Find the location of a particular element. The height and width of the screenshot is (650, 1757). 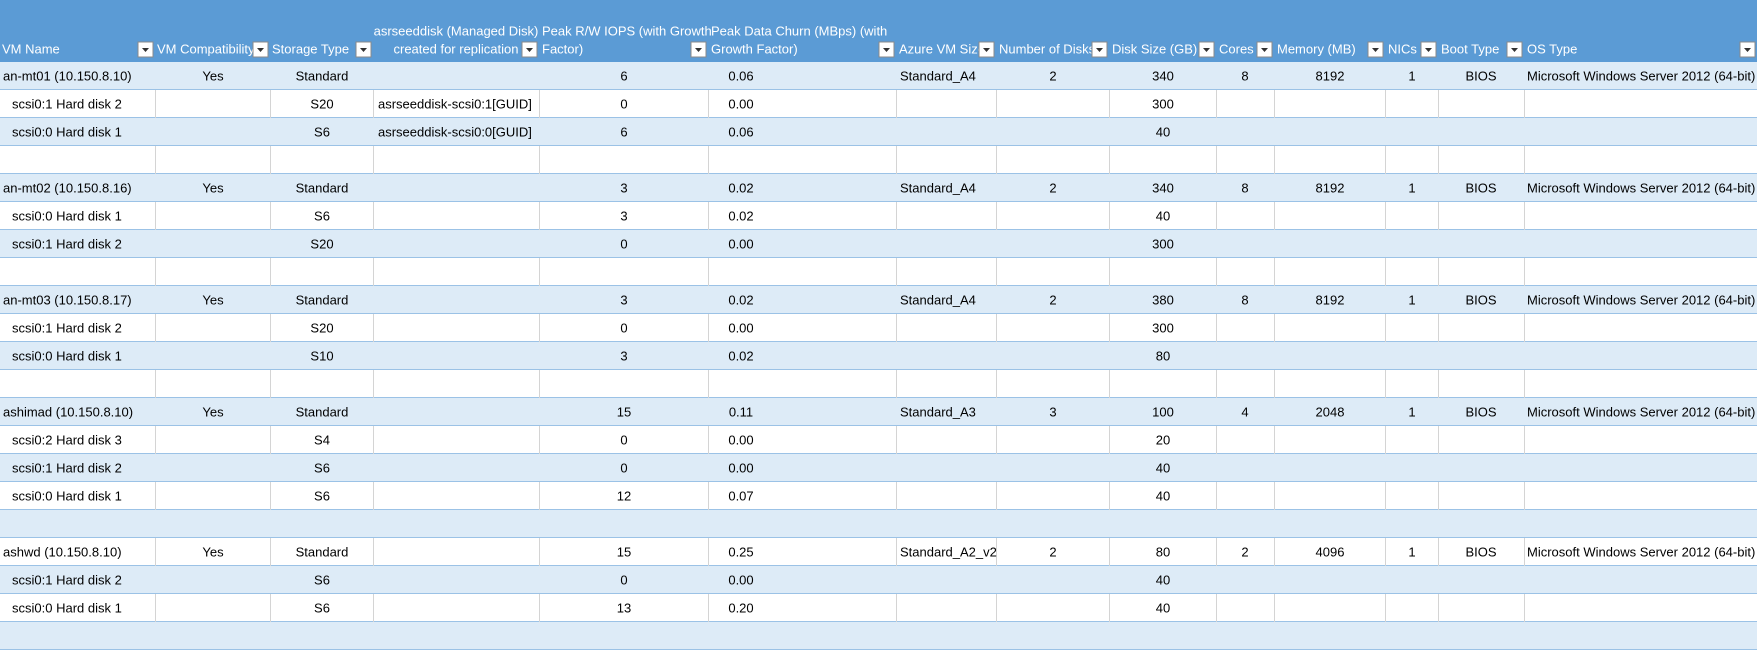

cell-text: scsi0:1 Hard disk 2 is located at coordinates (67, 467).